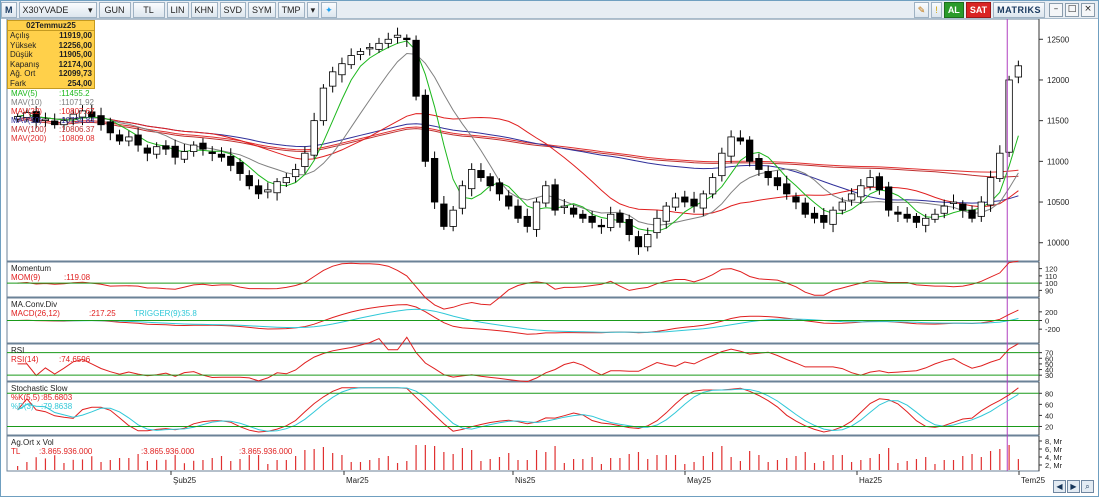 The height and width of the screenshot is (497, 1099). I want to click on sym-button: SYM, so click(262, 9).